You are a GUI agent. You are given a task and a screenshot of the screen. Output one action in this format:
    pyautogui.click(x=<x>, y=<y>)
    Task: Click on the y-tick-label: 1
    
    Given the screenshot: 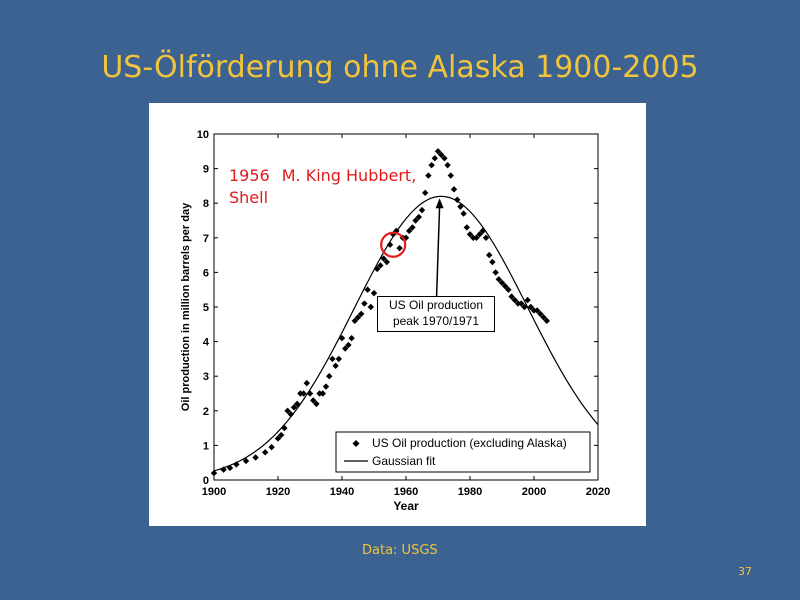 What is the action you would take?
    pyautogui.click(x=206, y=446)
    